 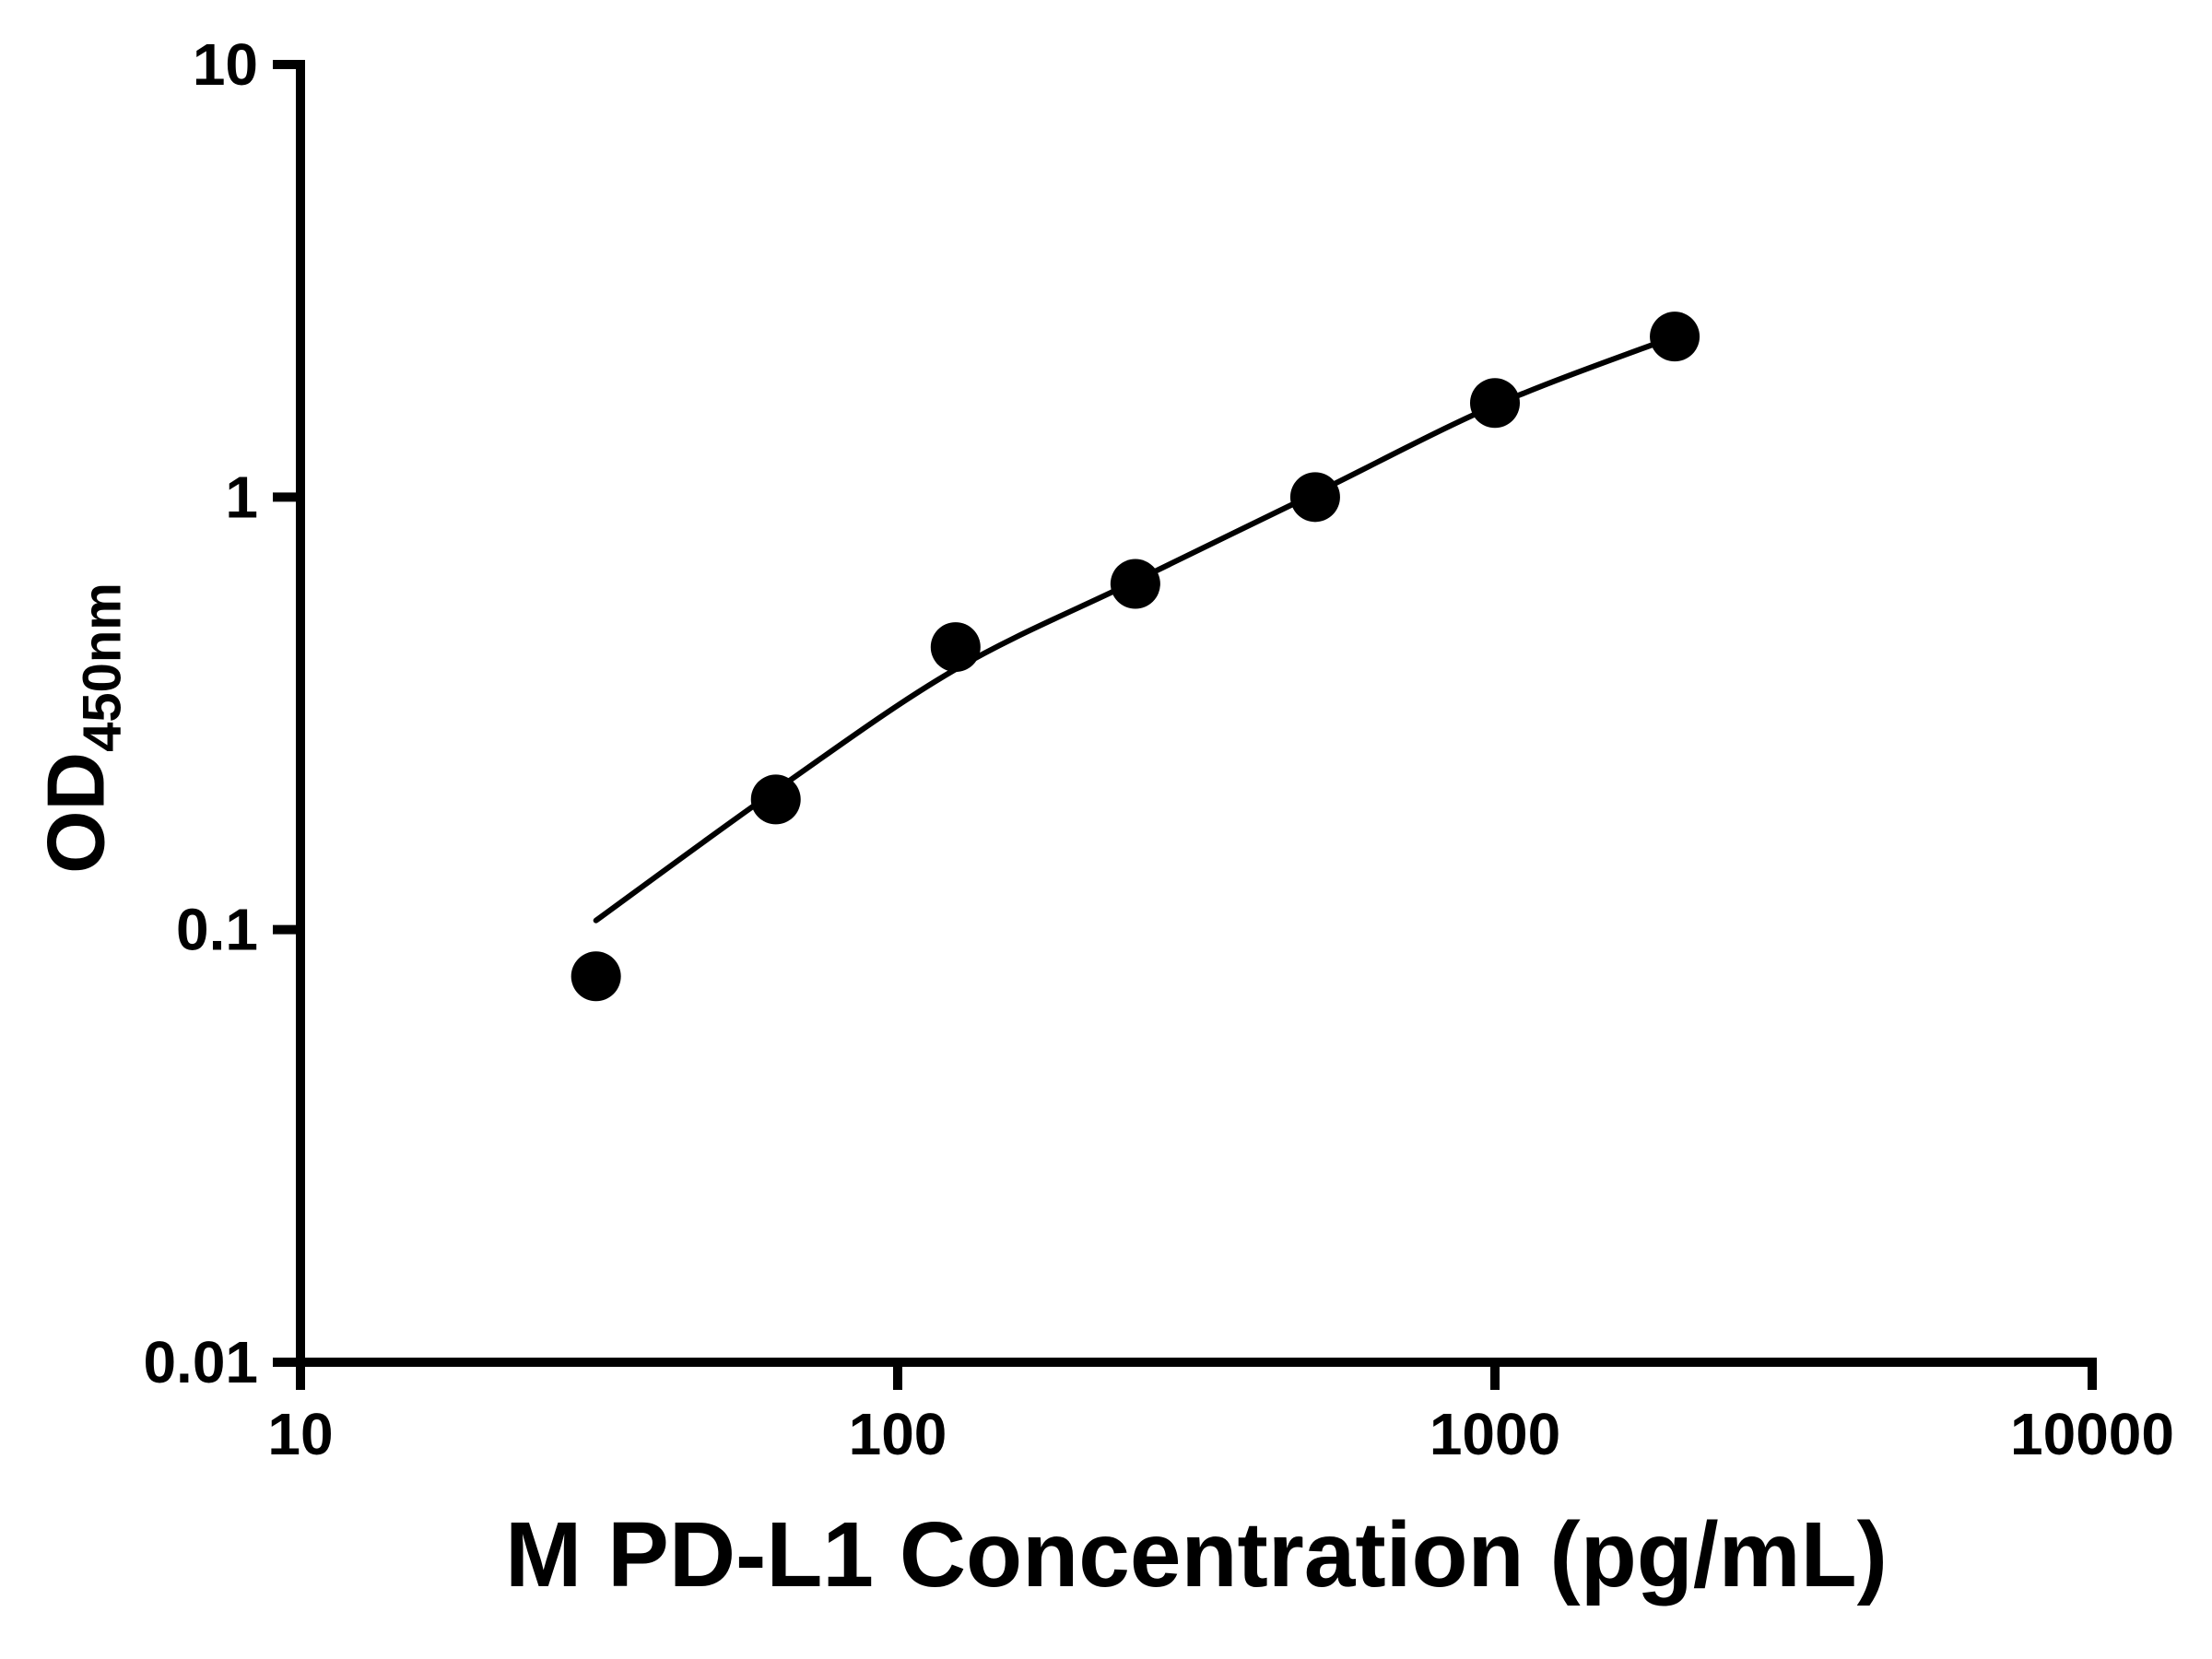 What do you see at coordinates (300, 1434) in the screenshot?
I see `x-axis-tick-label: 10` at bounding box center [300, 1434].